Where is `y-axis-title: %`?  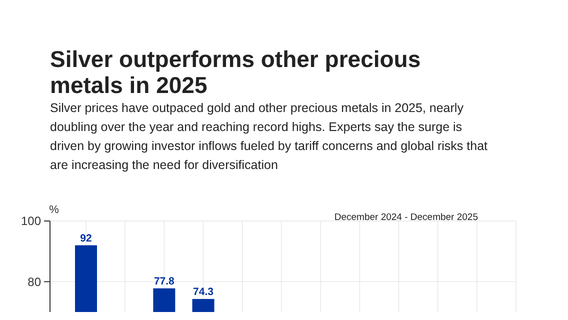 y-axis-title: % is located at coordinates (54, 210).